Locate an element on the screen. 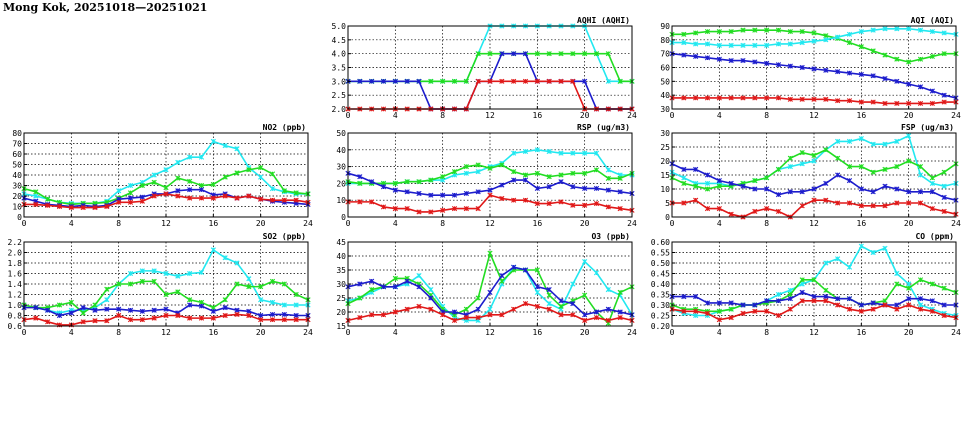  y-tick-label: 5 is located at coordinates (667, 203).